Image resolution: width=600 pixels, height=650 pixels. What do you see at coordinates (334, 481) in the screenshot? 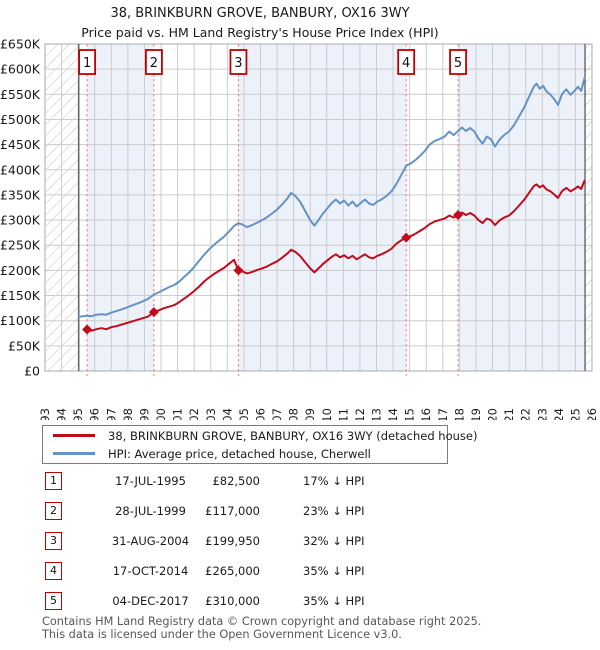
I see `sale-hpi-delta: 17% ↓ HPI` at bounding box center [334, 481].